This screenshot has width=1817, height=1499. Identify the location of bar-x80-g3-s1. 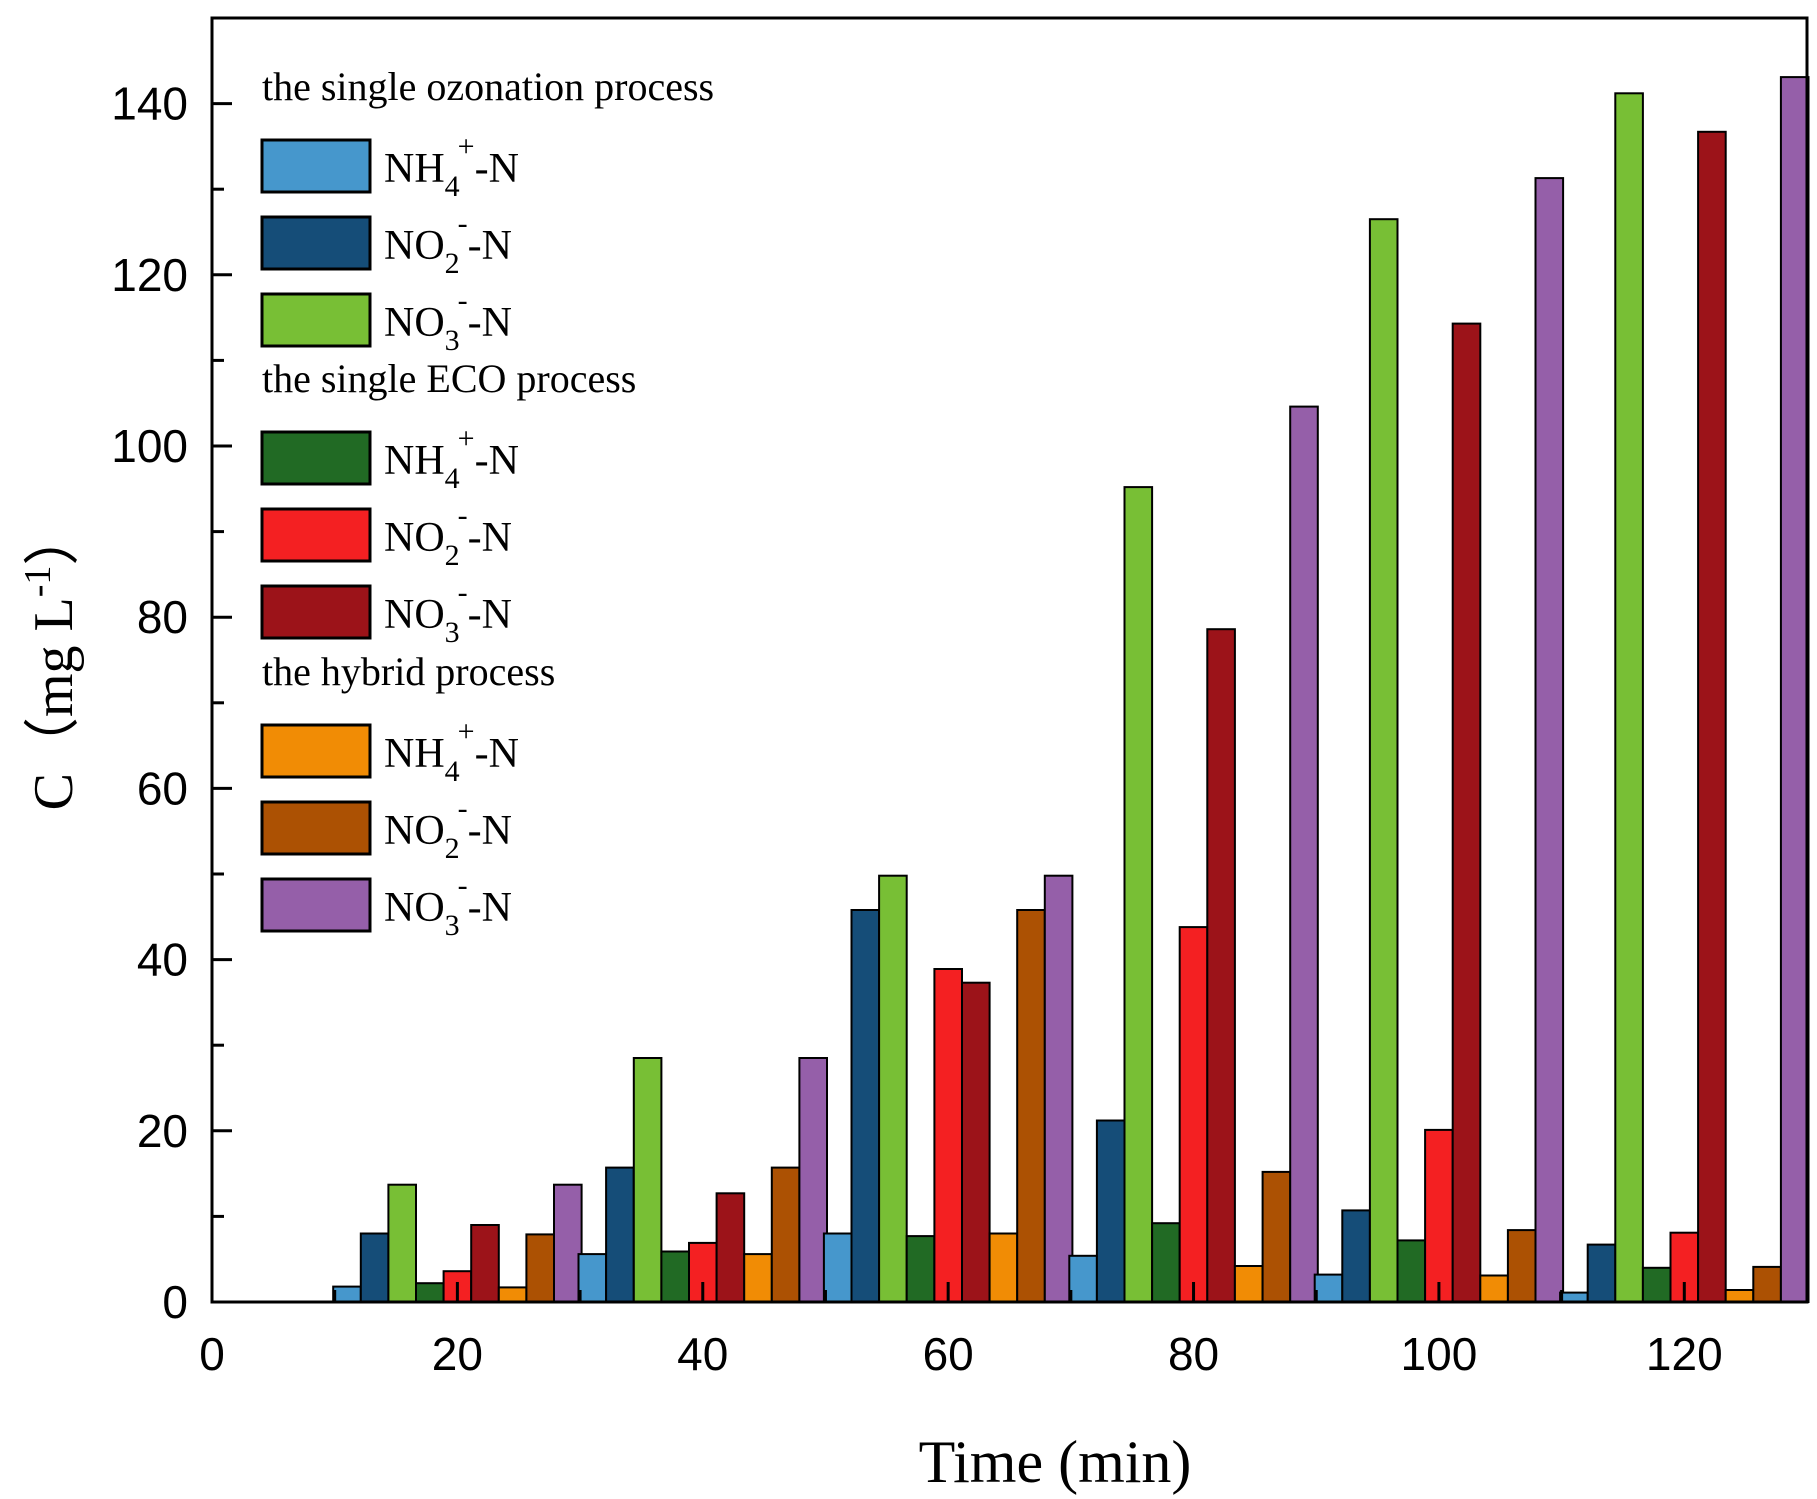
(1248, 1284).